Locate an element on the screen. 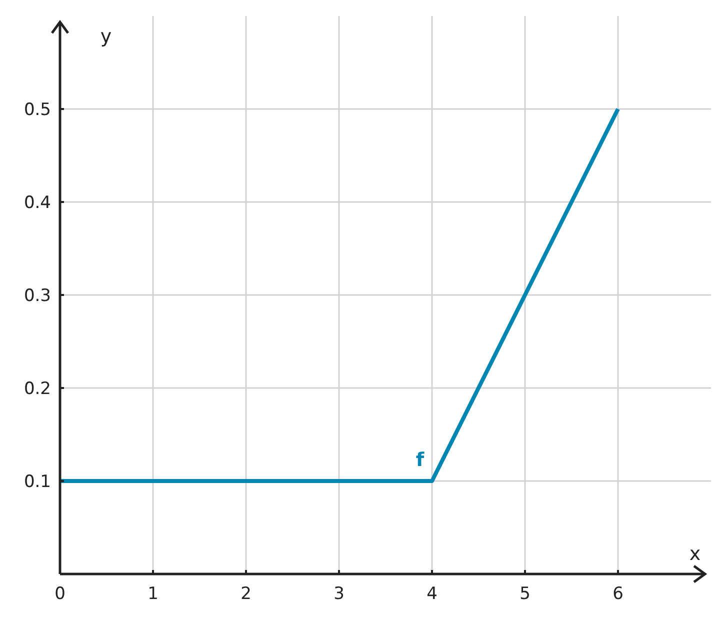 The image size is (728, 623). x-tick-label: 0 is located at coordinates (60, 594).